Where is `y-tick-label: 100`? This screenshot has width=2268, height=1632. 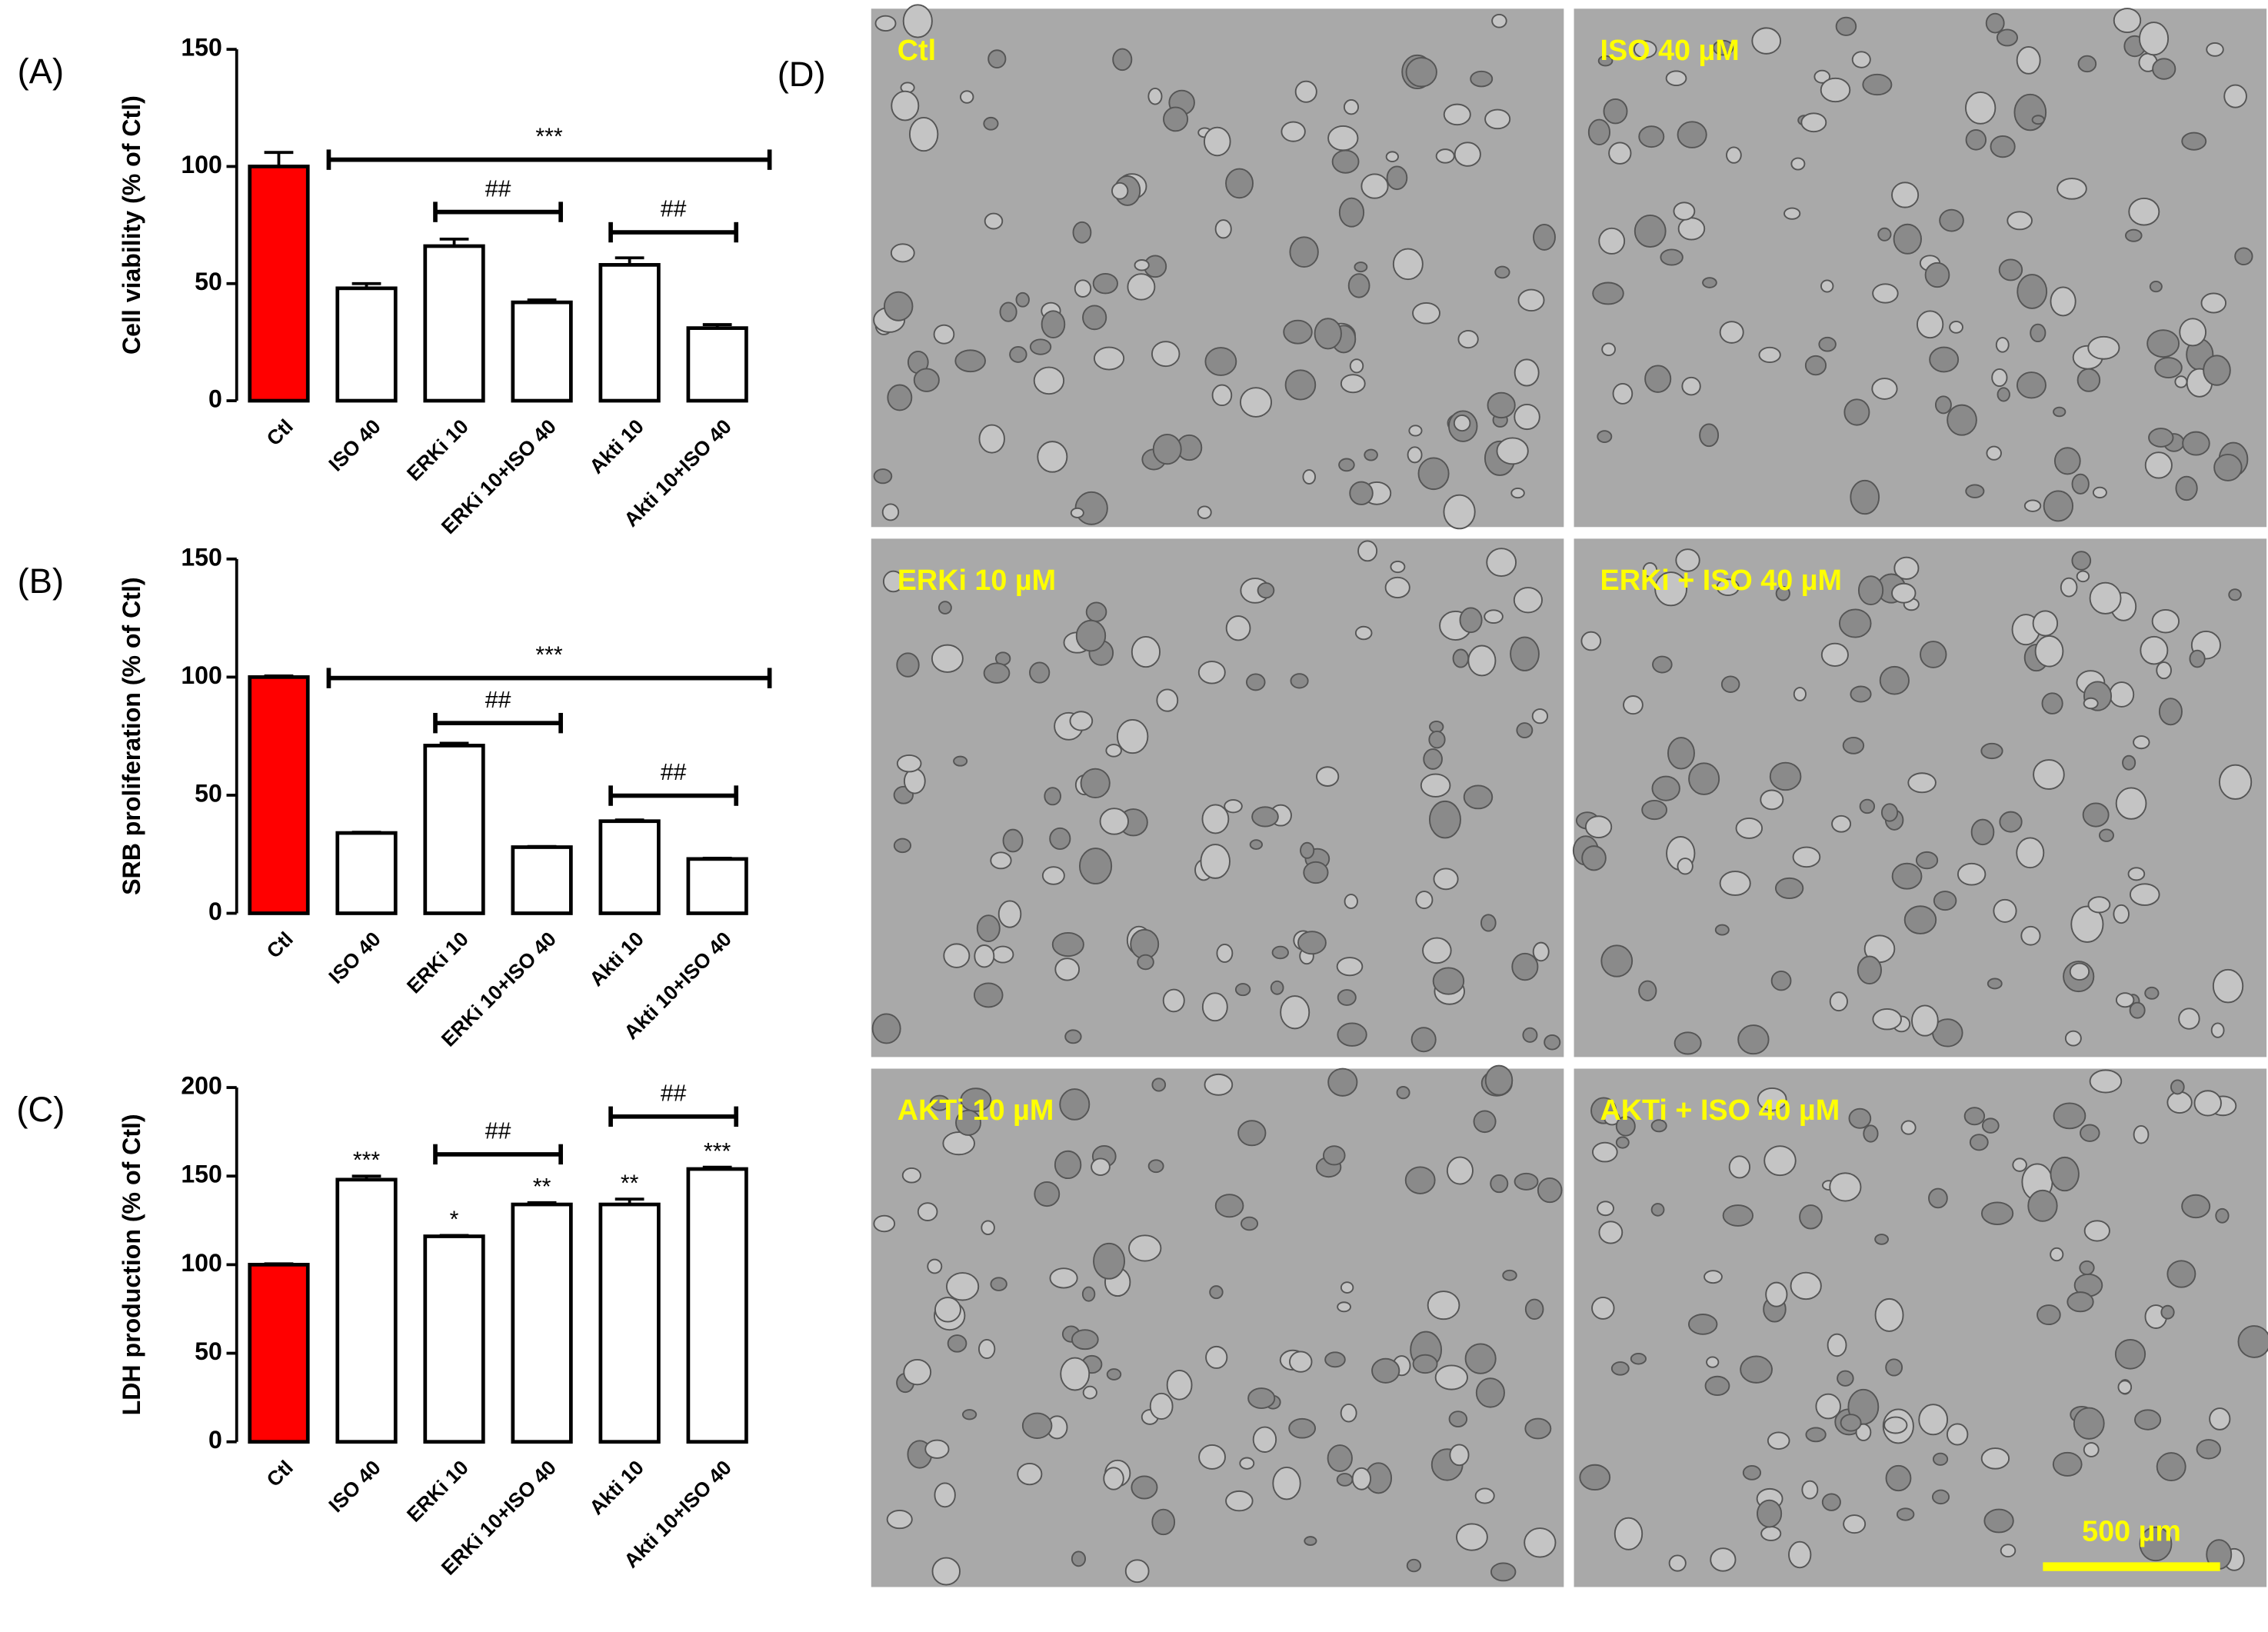 y-tick-label: 100 is located at coordinates (202, 165).